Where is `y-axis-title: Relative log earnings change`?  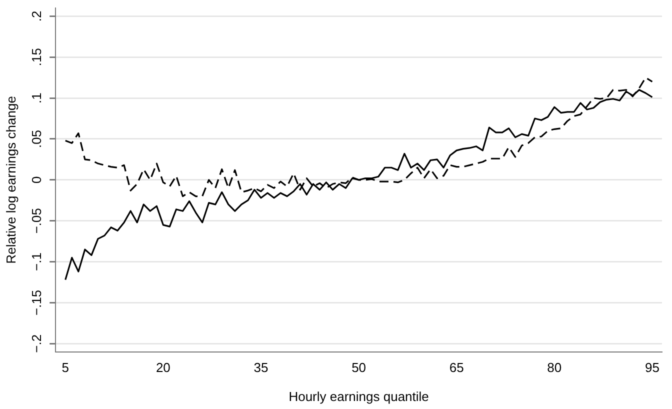 y-axis-title: Relative log earnings change is located at coordinates (10, 180).